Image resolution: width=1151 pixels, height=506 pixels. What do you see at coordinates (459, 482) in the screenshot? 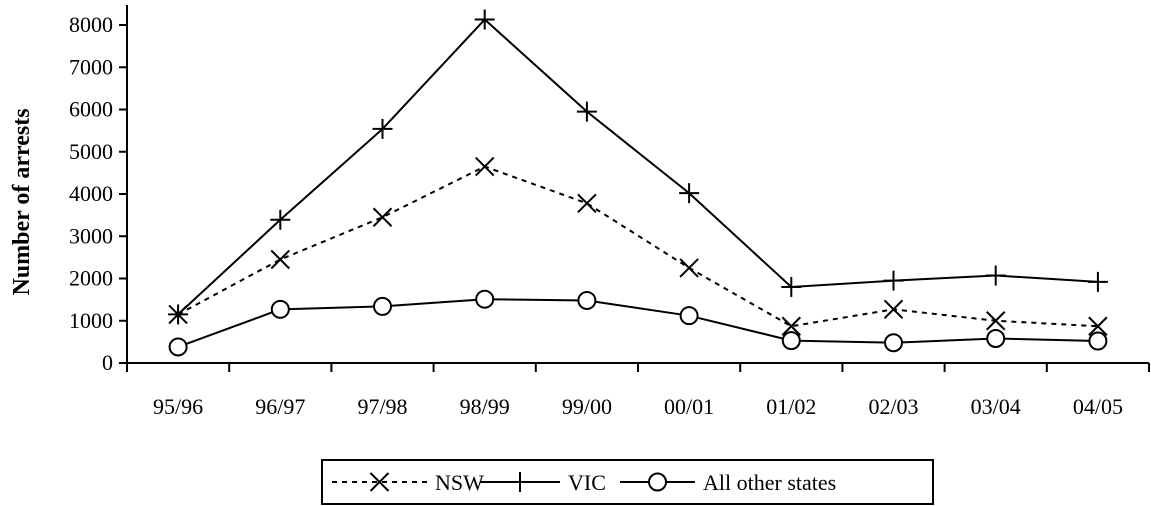
I see `legend-label-nsw: NSW` at bounding box center [459, 482].